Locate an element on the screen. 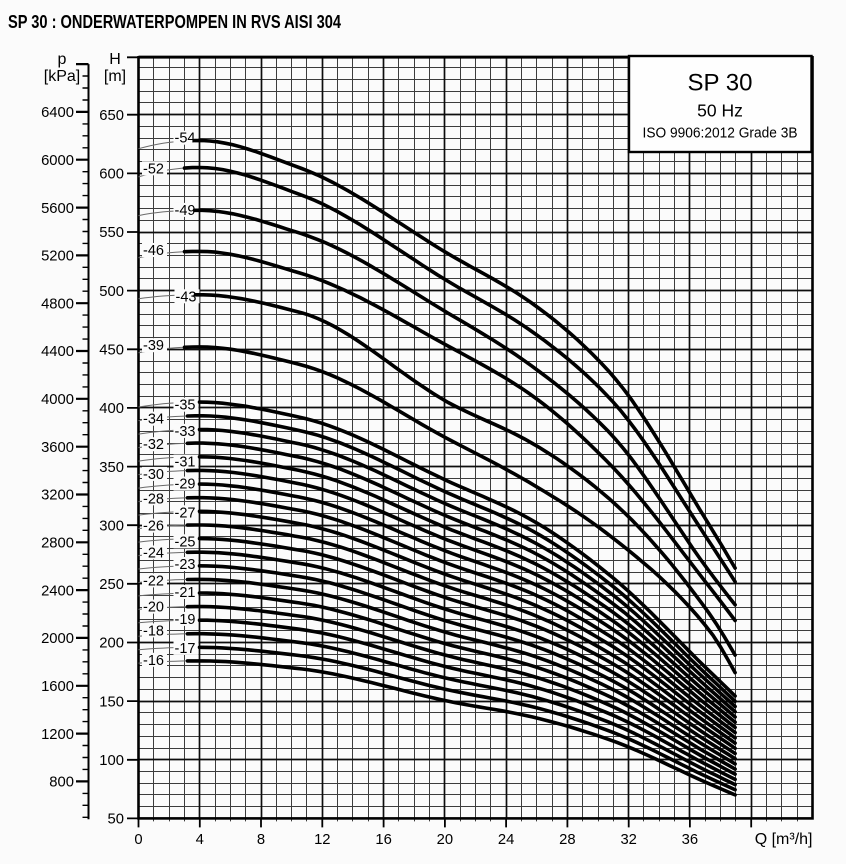  svg-text: 400 is located at coordinates (111, 409).